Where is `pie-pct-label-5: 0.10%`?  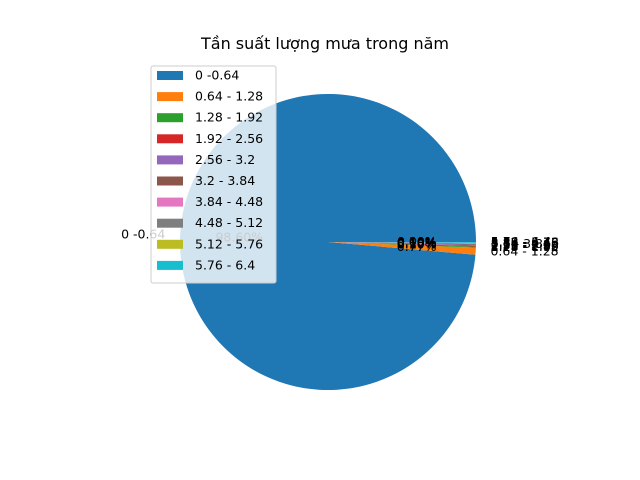
pie-pct-label-5: 0.10% is located at coordinates (417, 242).